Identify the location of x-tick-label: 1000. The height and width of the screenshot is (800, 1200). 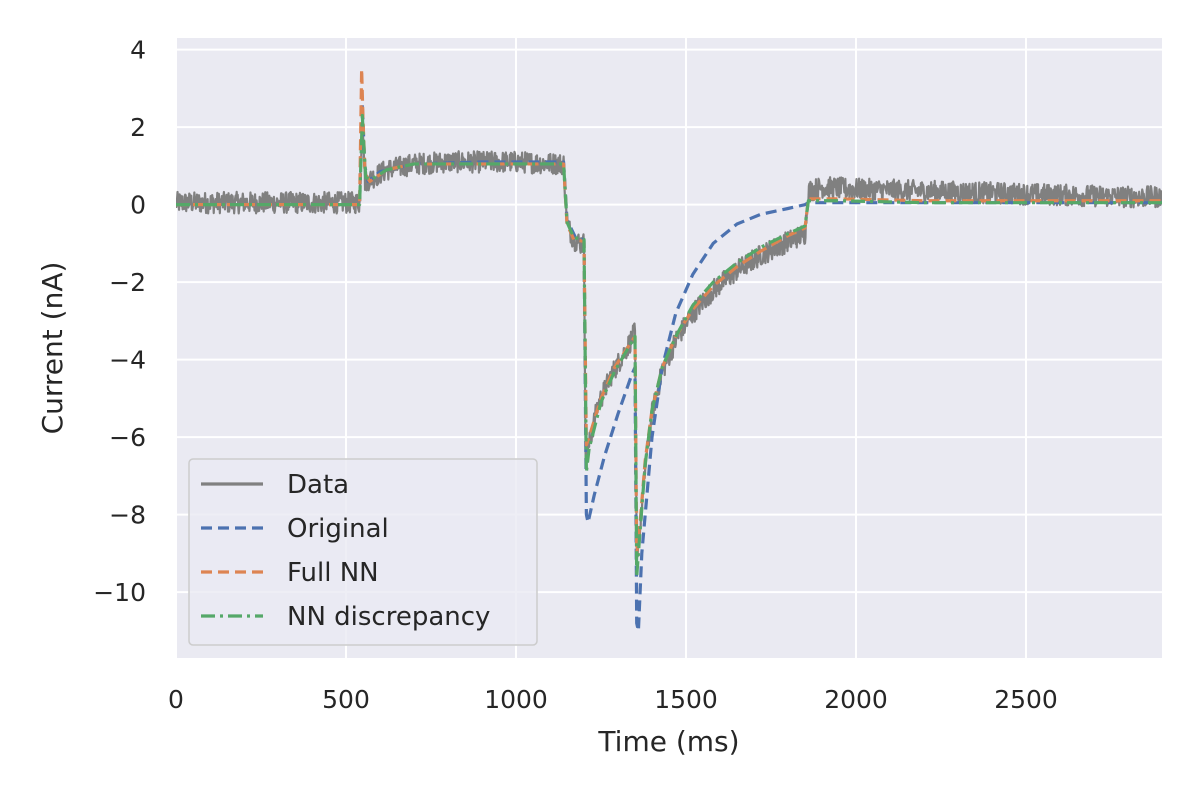
(516, 699).